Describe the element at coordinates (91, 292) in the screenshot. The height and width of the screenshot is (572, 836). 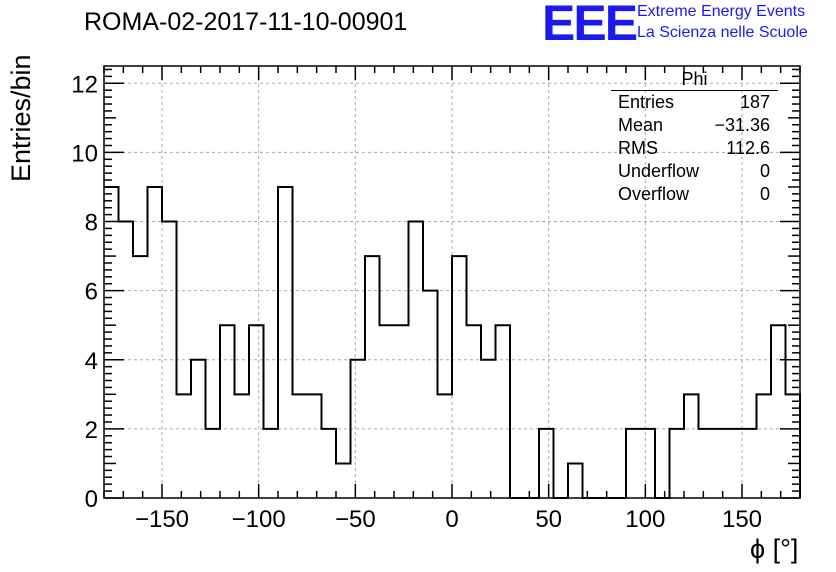
I see `y-tick-label: 6` at that location.